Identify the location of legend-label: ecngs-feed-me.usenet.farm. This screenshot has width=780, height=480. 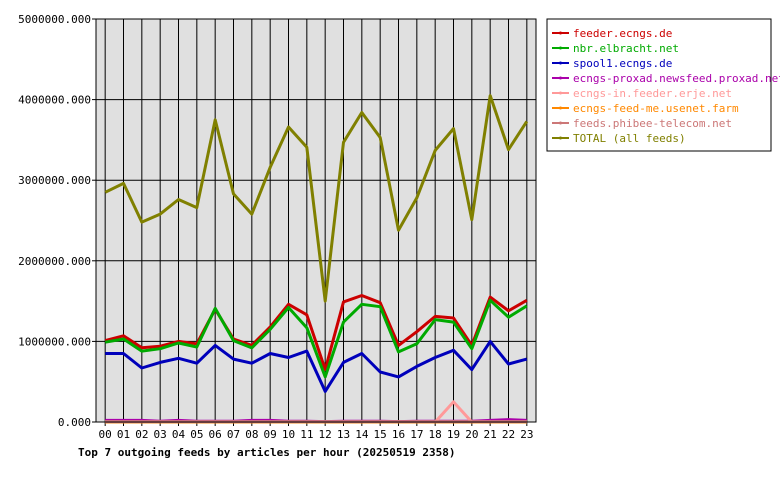
(656, 108).